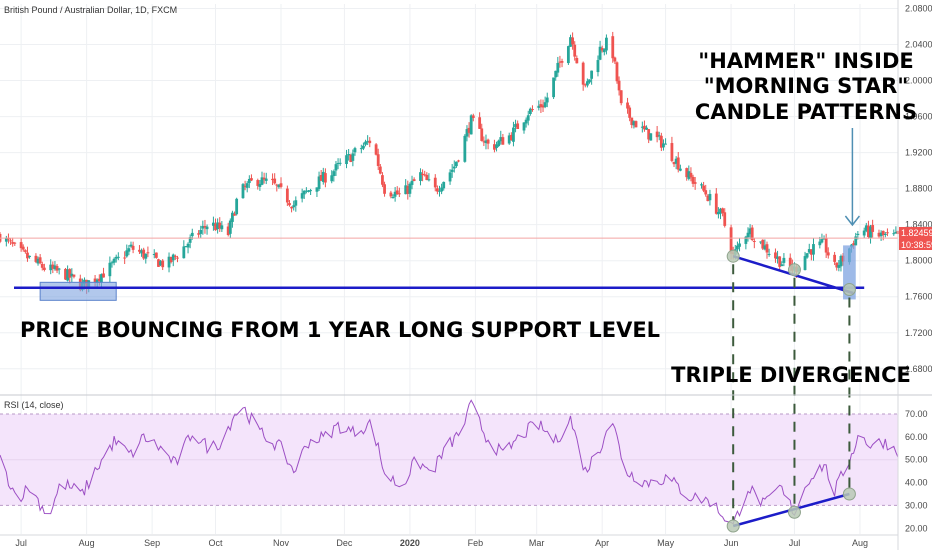  Describe the element at coordinates (666, 543) in the screenshot. I see `time-tick-label: May` at that location.